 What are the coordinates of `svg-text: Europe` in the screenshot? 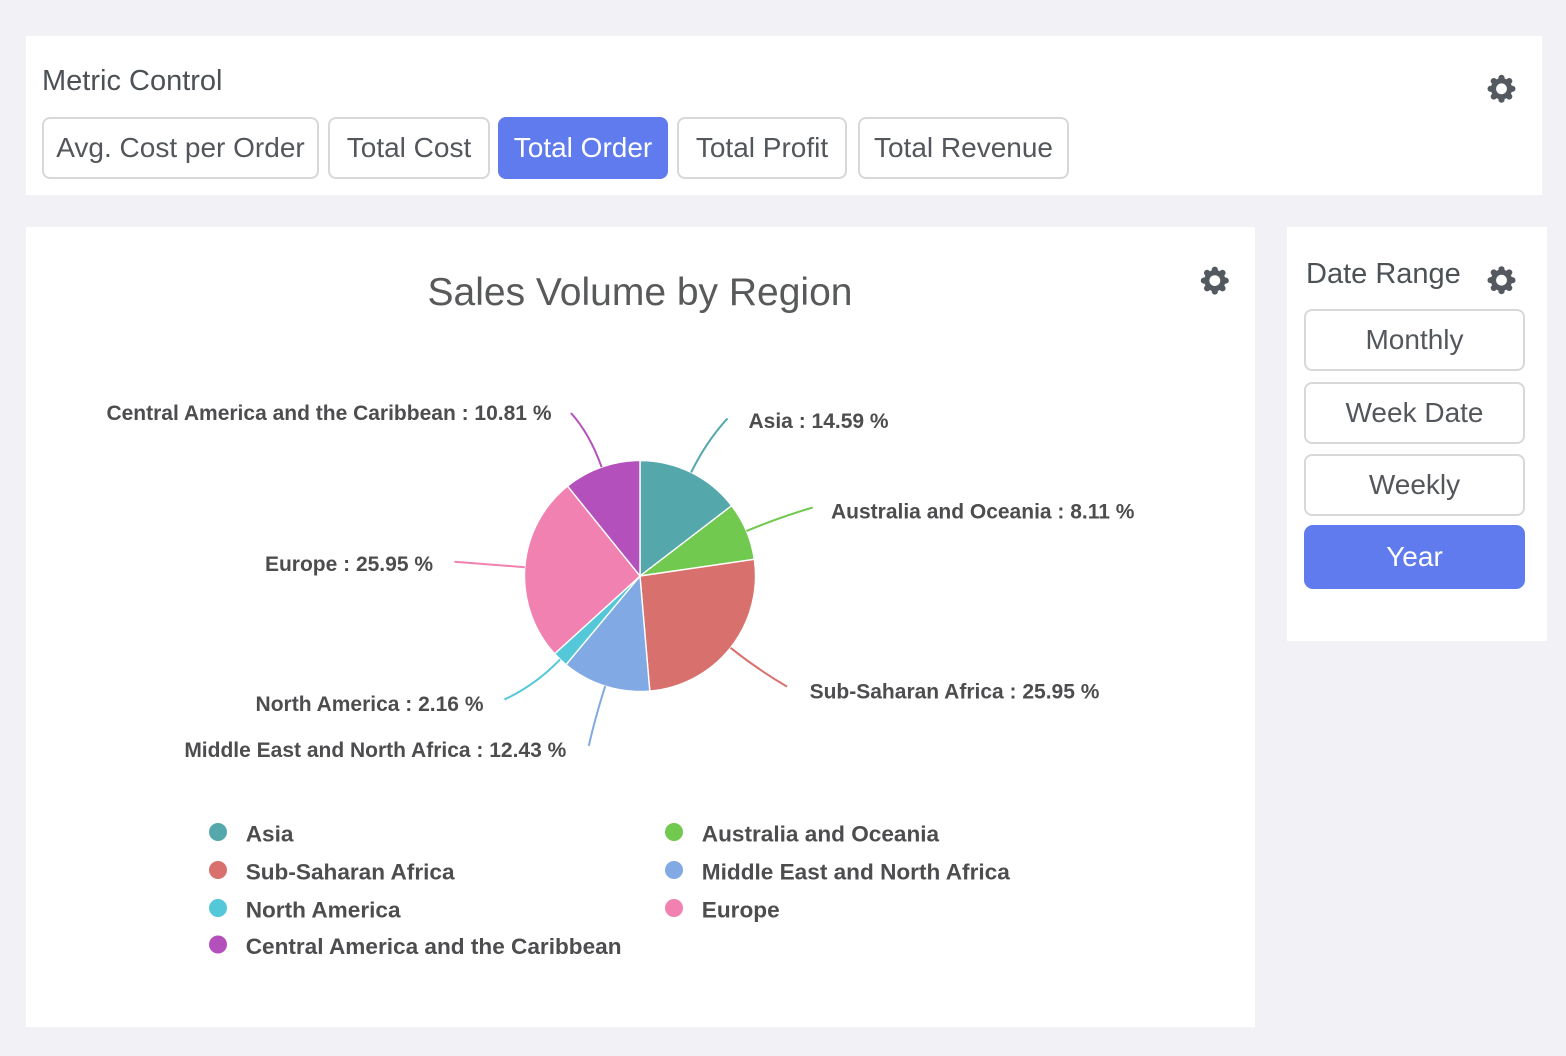 It's located at (741, 910).